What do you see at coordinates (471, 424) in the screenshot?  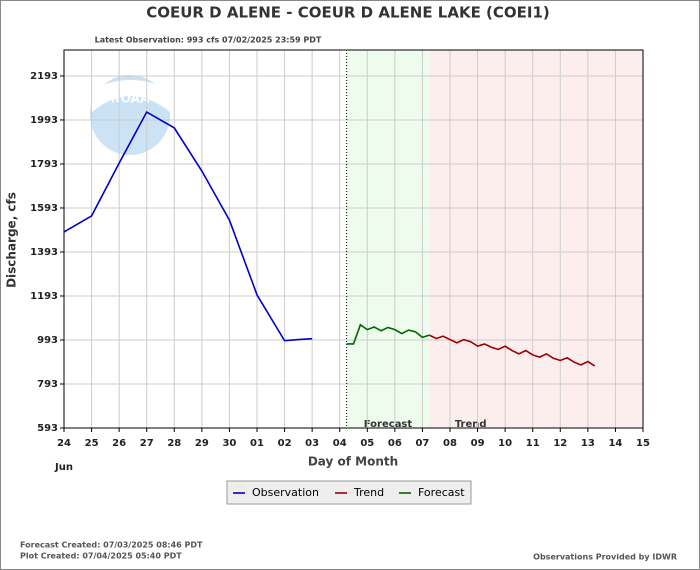 I see `region-label: Trend` at bounding box center [471, 424].